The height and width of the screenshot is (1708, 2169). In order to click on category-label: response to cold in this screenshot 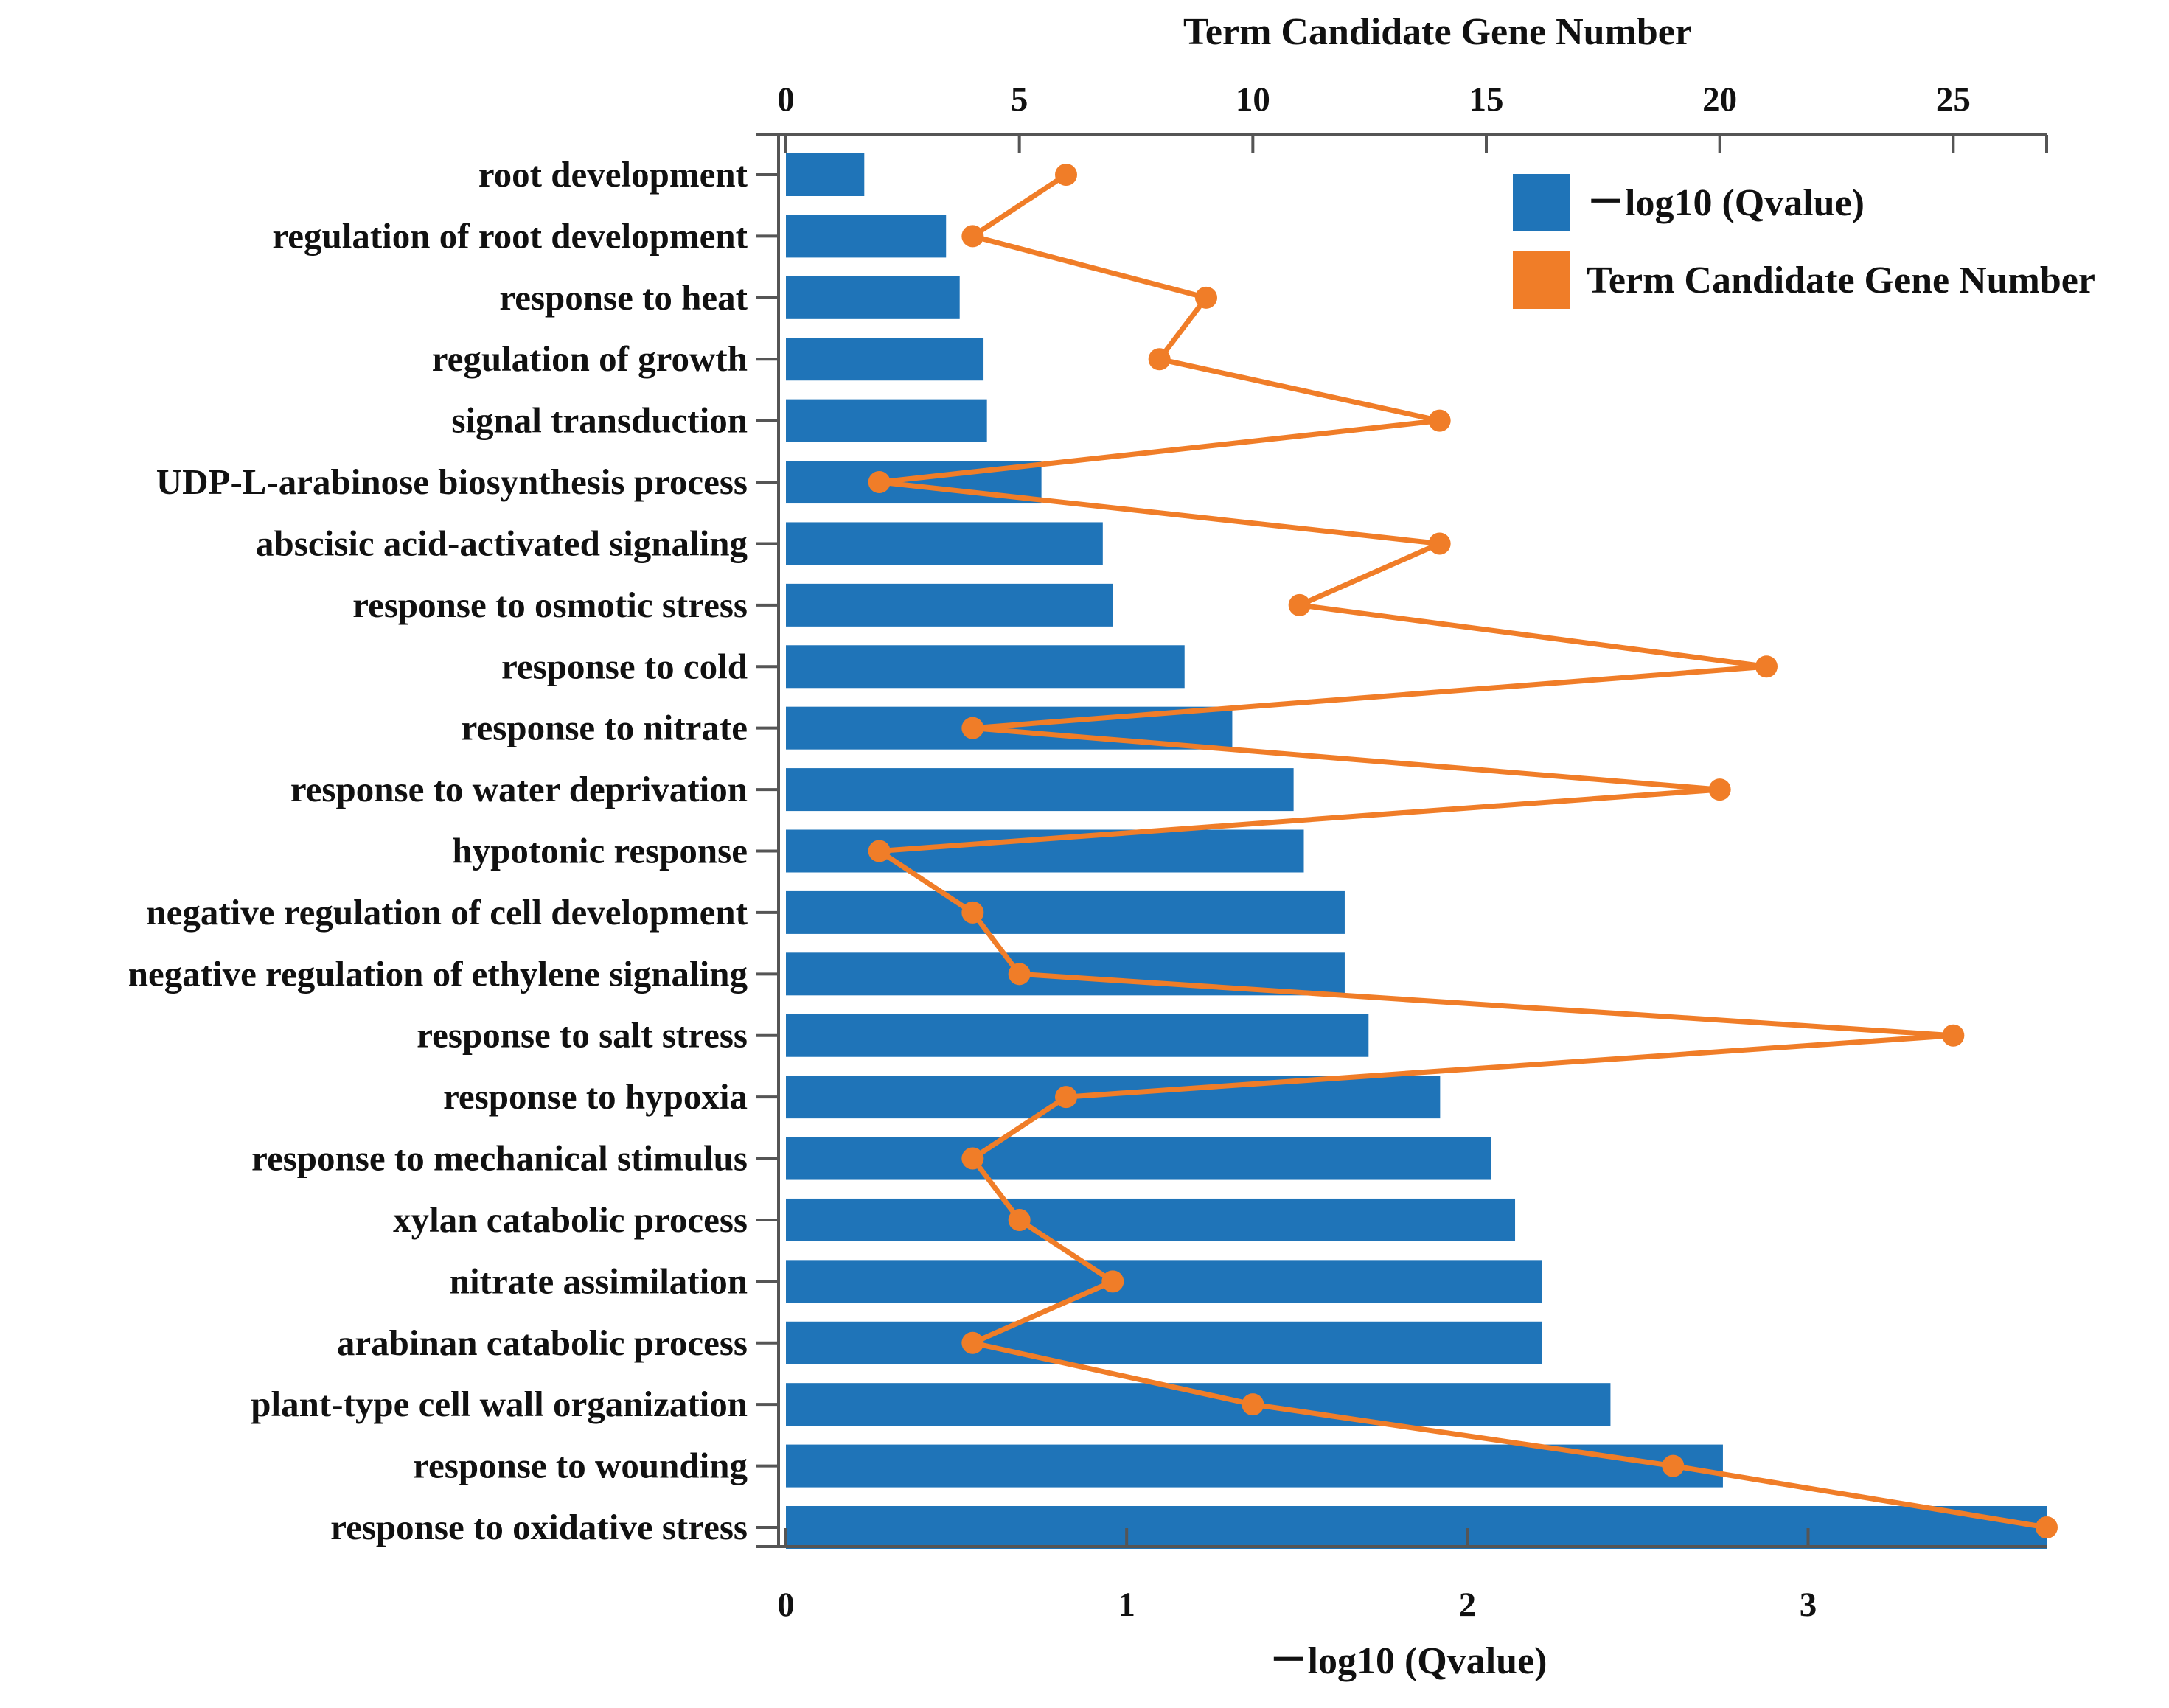, I will do `click(624, 666)`.